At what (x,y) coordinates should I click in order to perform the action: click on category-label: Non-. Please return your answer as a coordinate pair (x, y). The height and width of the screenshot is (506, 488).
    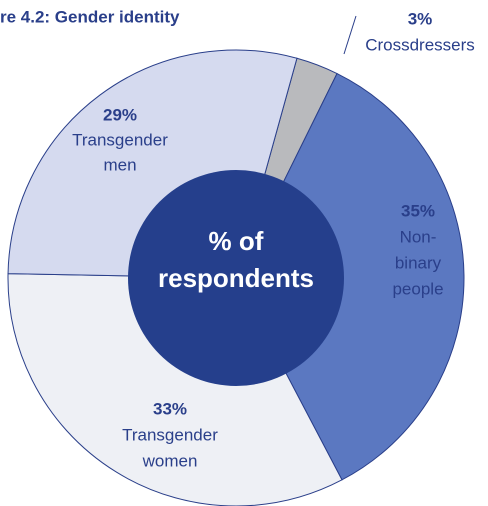
    Looking at the image, I should click on (418, 236).